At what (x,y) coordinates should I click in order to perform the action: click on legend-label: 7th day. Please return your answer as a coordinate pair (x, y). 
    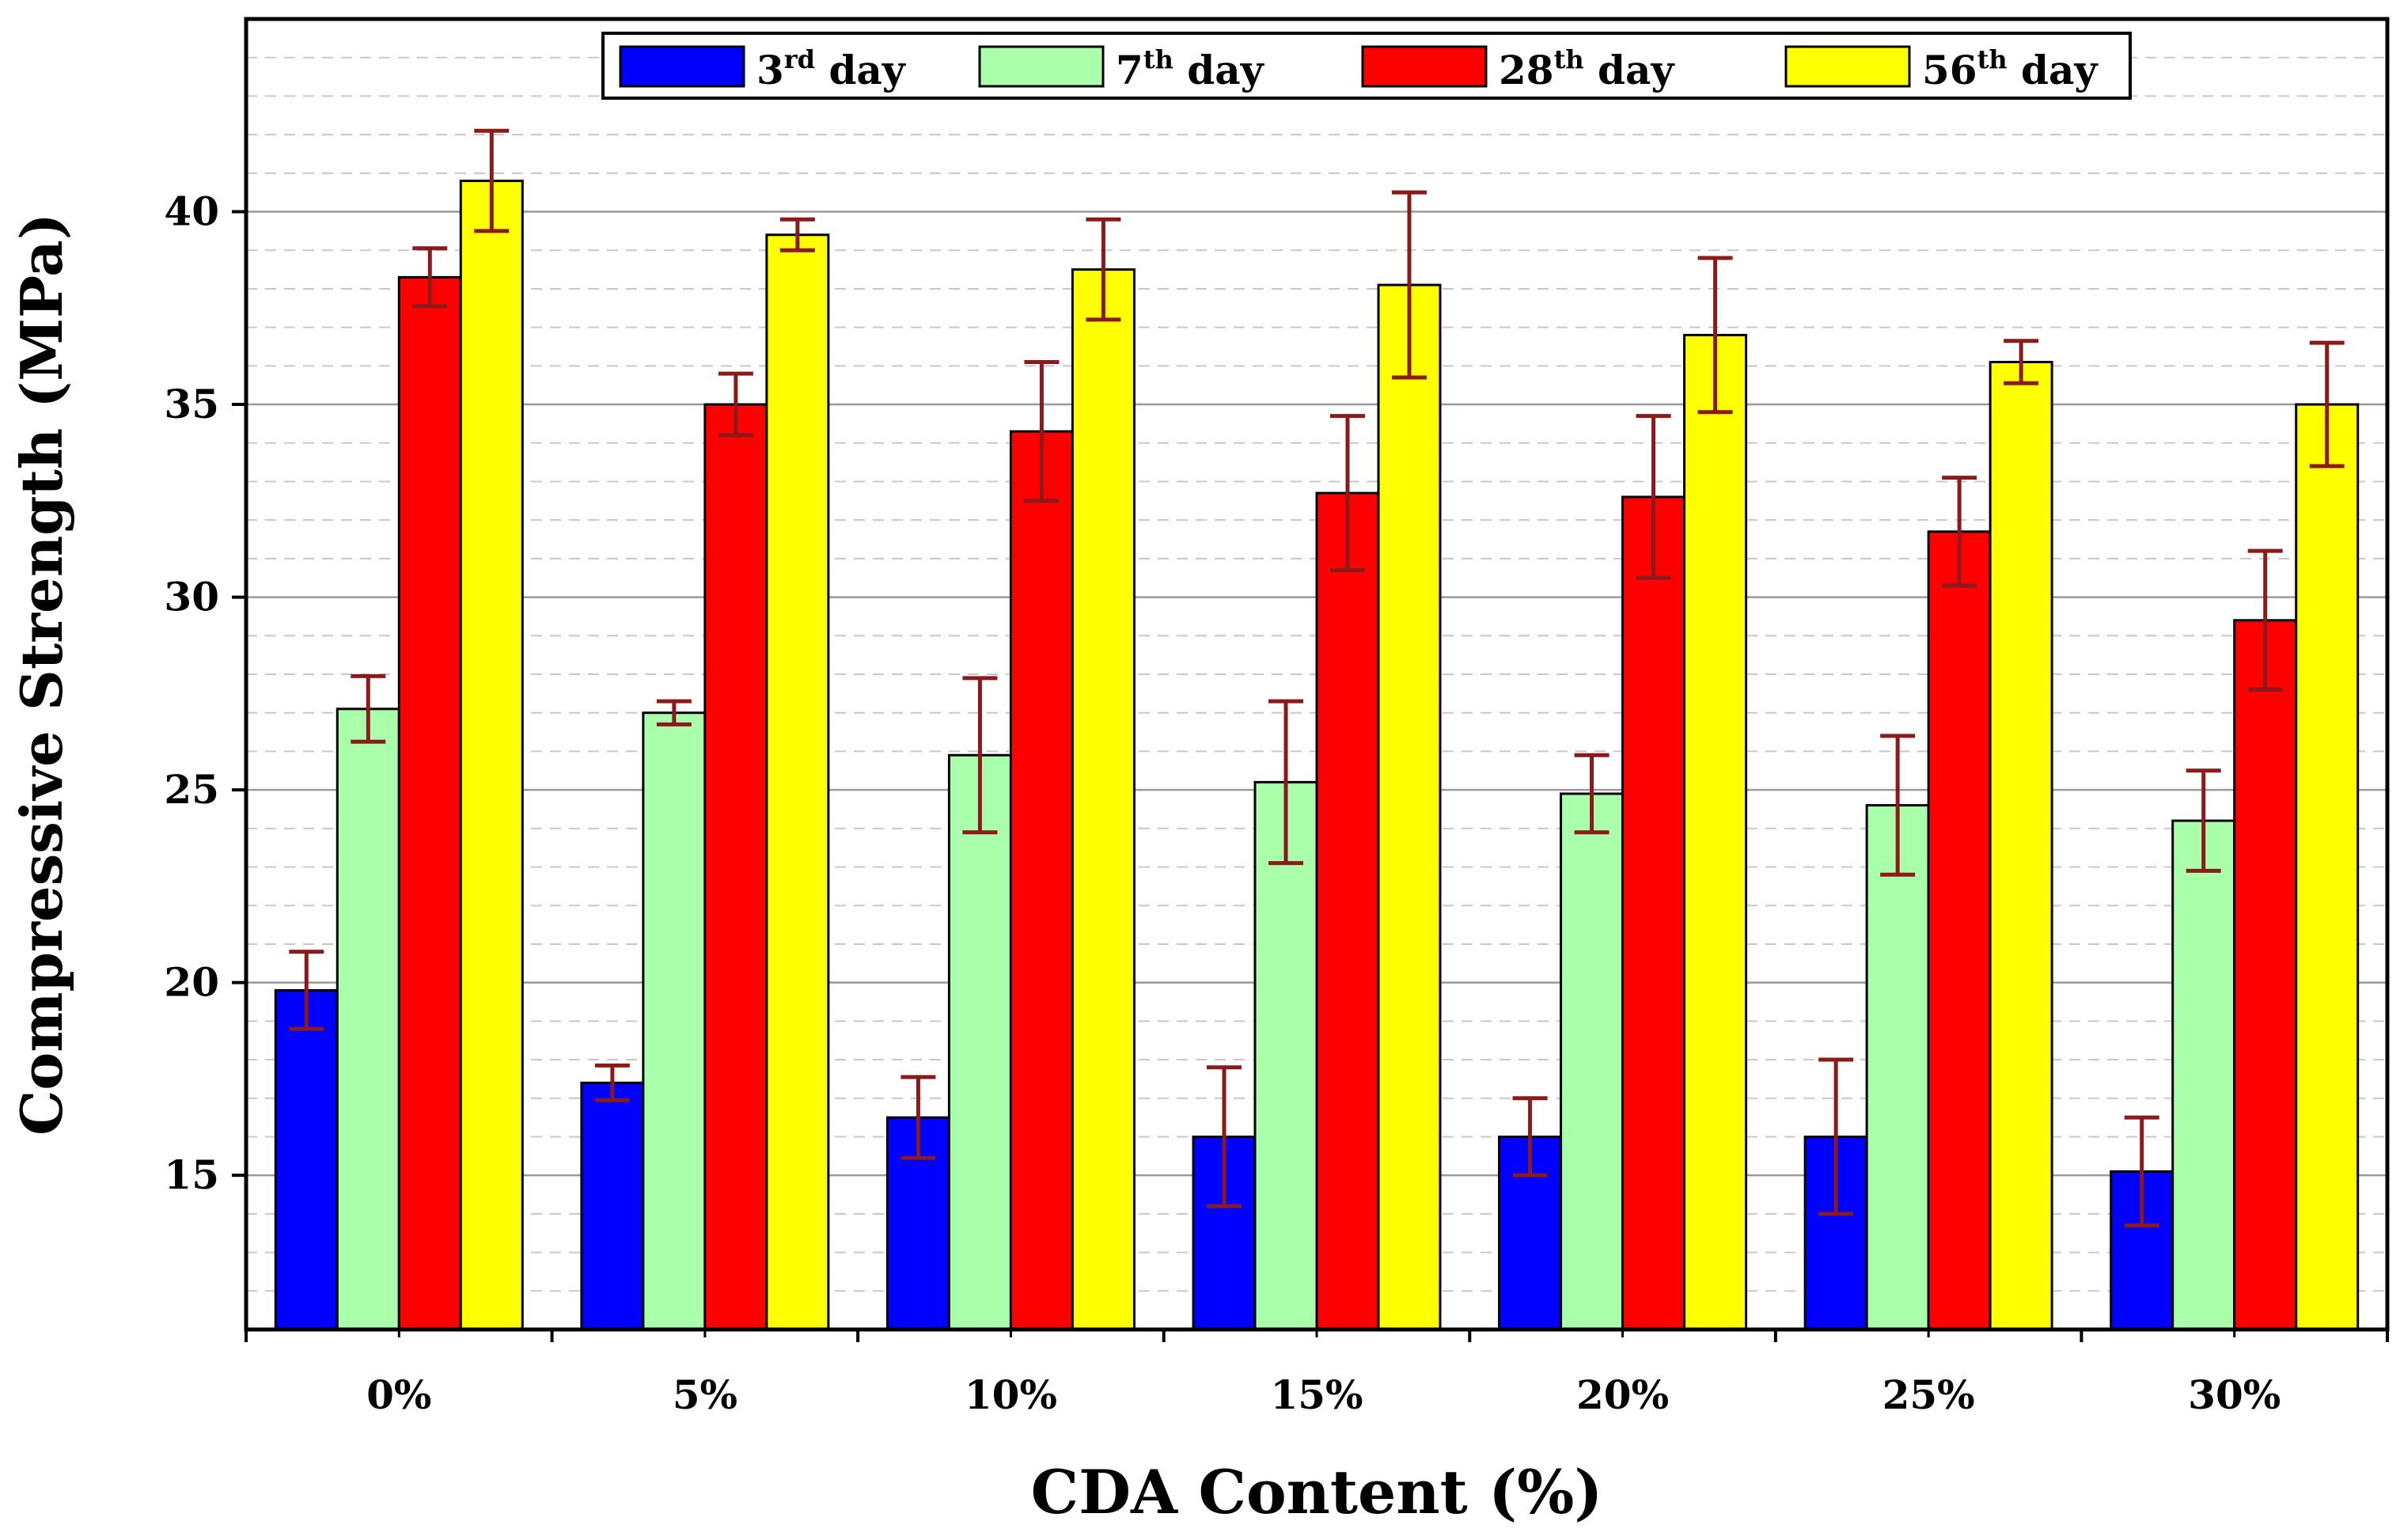
    Looking at the image, I should click on (1190, 68).